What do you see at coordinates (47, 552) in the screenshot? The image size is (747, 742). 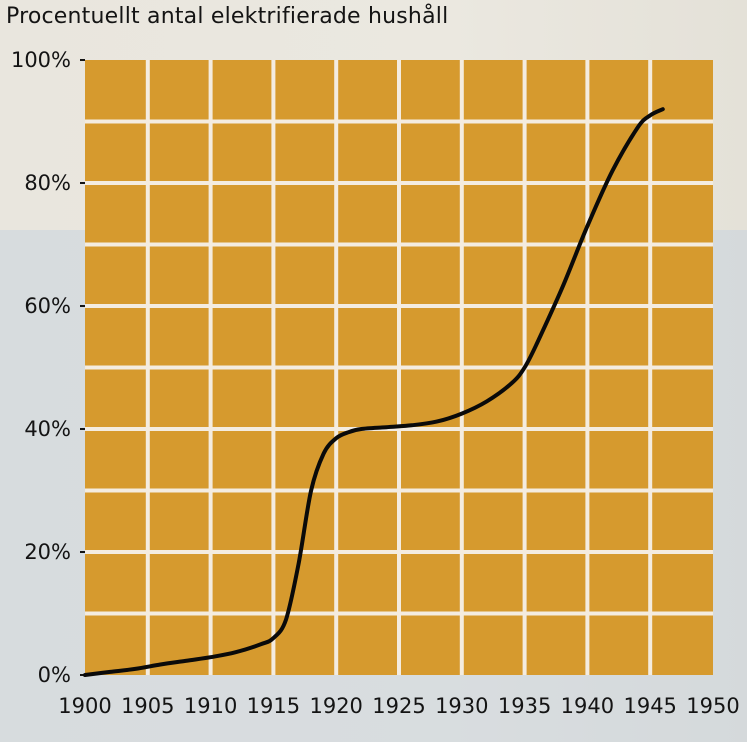 I see `y-tick-label: 20%` at bounding box center [47, 552].